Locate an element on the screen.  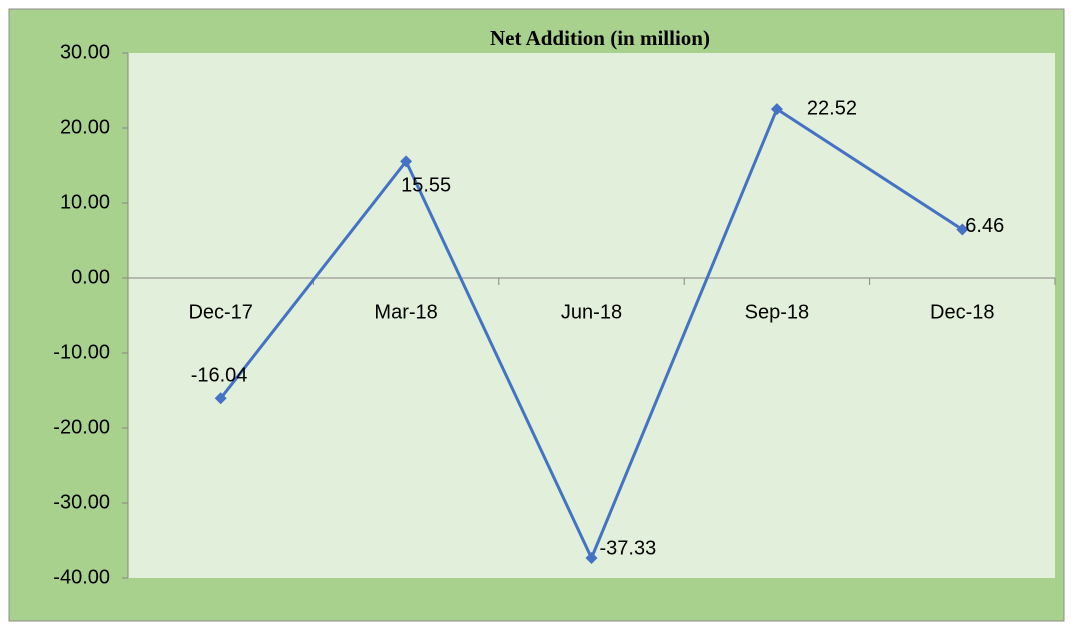
data-label: 6.46 is located at coordinates (984, 226).